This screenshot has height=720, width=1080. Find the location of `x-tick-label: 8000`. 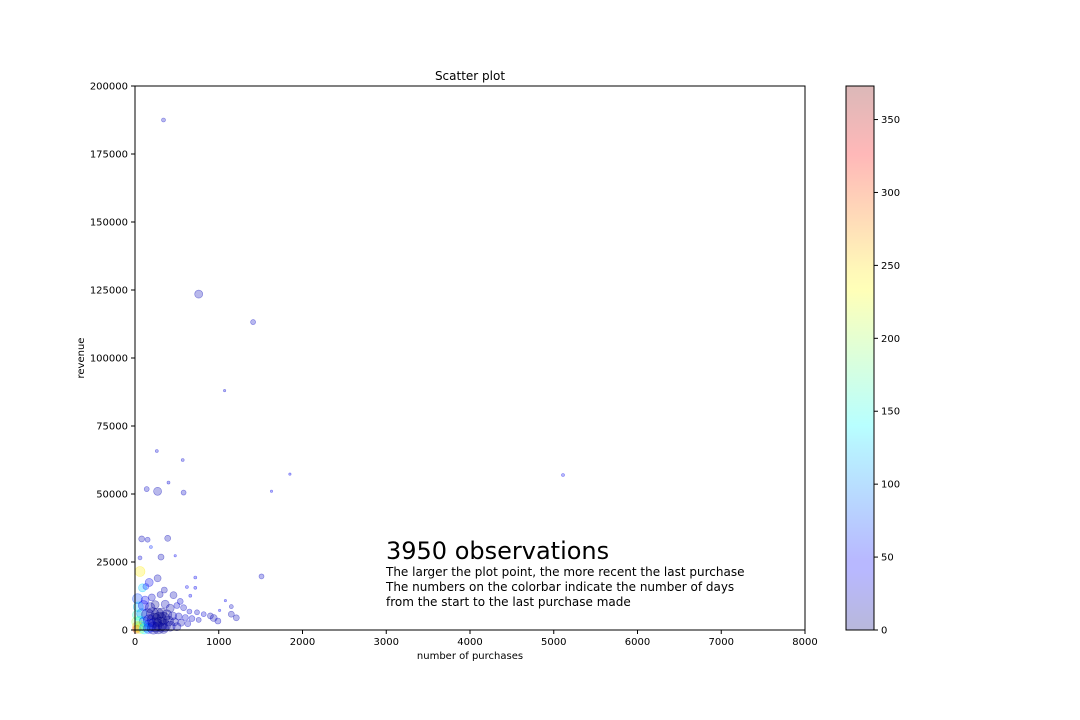

x-tick-label: 8000 is located at coordinates (804, 642).